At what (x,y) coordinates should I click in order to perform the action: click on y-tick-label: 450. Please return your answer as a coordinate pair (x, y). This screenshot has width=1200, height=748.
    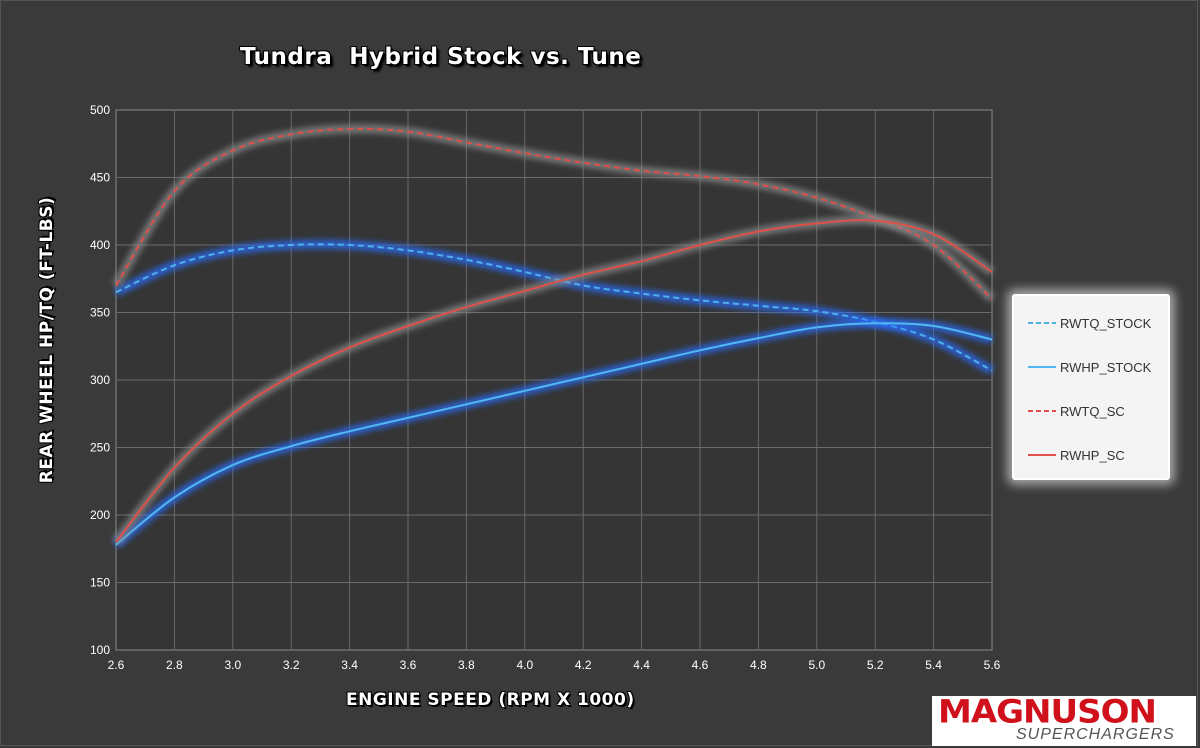
    Looking at the image, I should click on (100, 178).